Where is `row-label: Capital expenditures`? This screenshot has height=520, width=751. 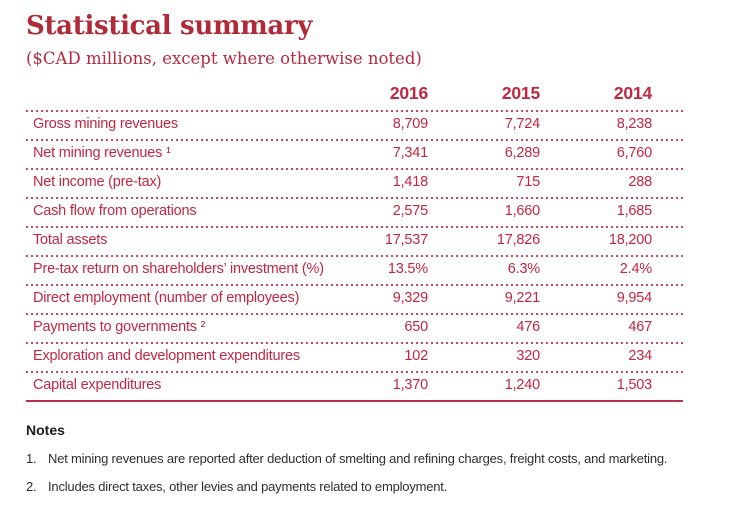 row-label: Capital expenditures is located at coordinates (97, 385).